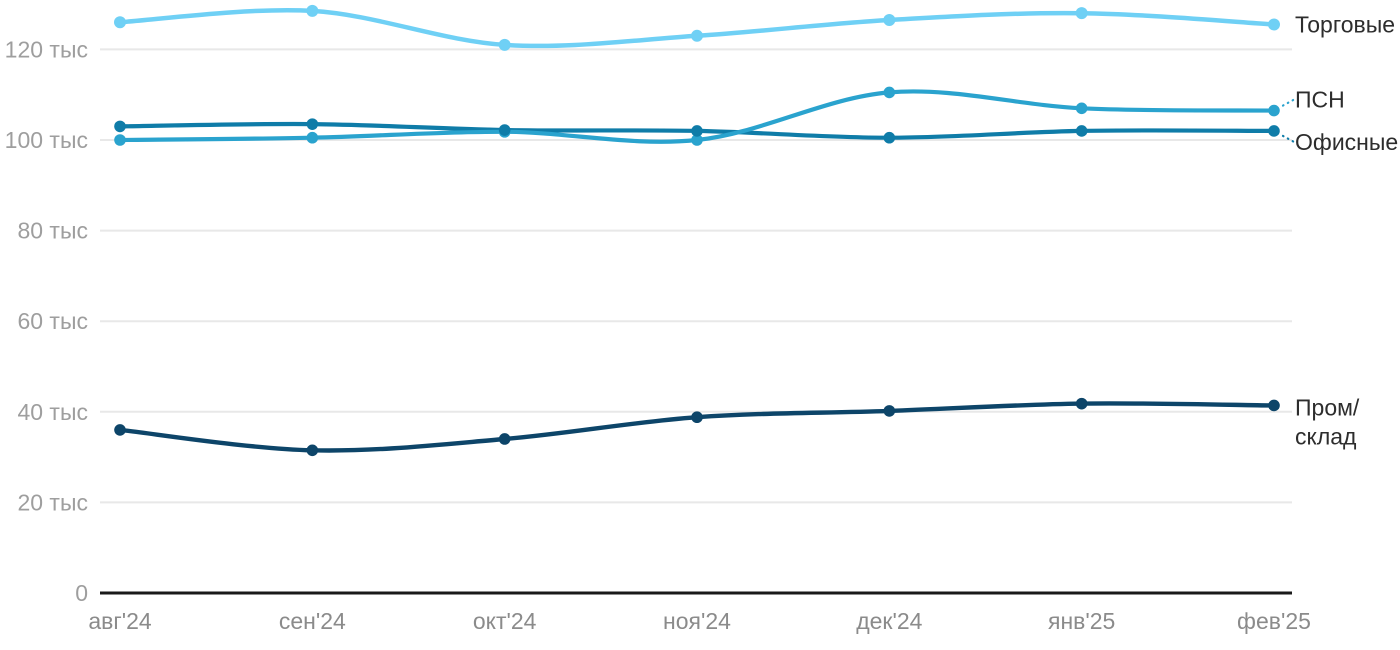  What do you see at coordinates (46, 49) in the screenshot?
I see `y-axis-tick-label: 120 тыс` at bounding box center [46, 49].